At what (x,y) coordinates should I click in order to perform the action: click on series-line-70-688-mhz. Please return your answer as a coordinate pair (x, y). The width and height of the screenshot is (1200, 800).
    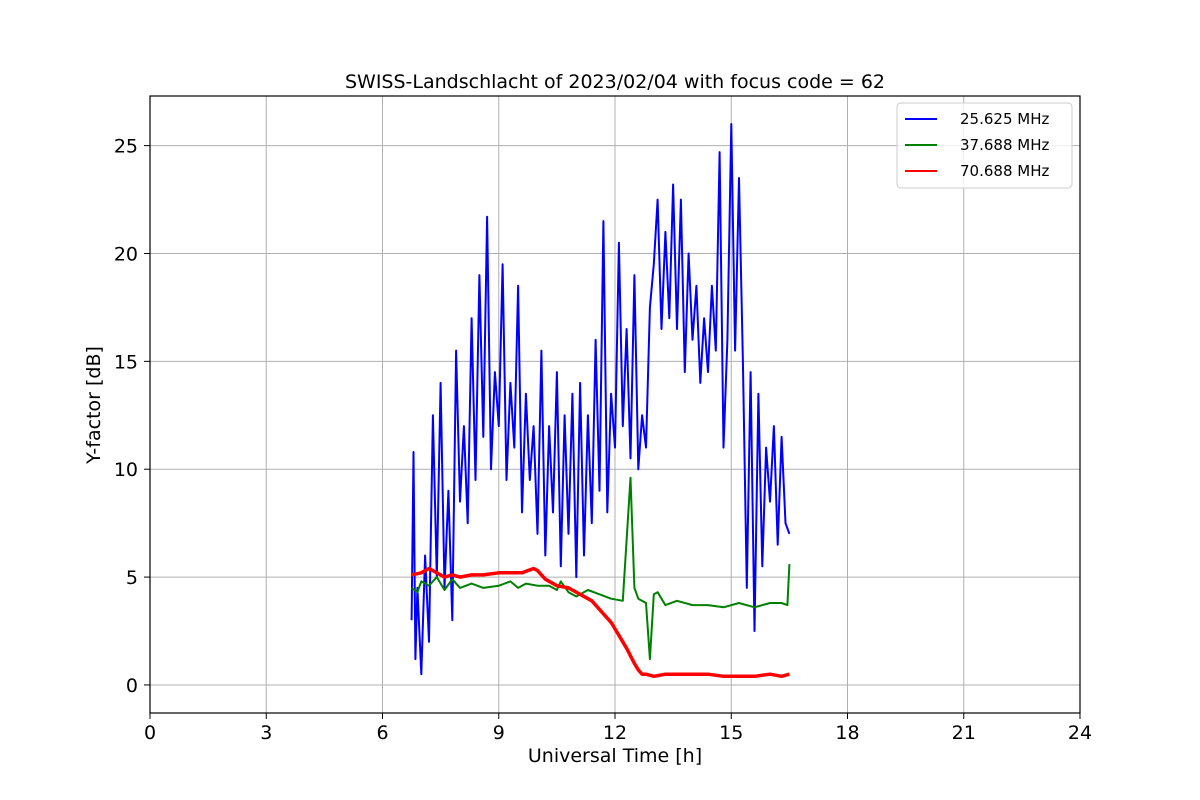
    Looking at the image, I should click on (600, 622).